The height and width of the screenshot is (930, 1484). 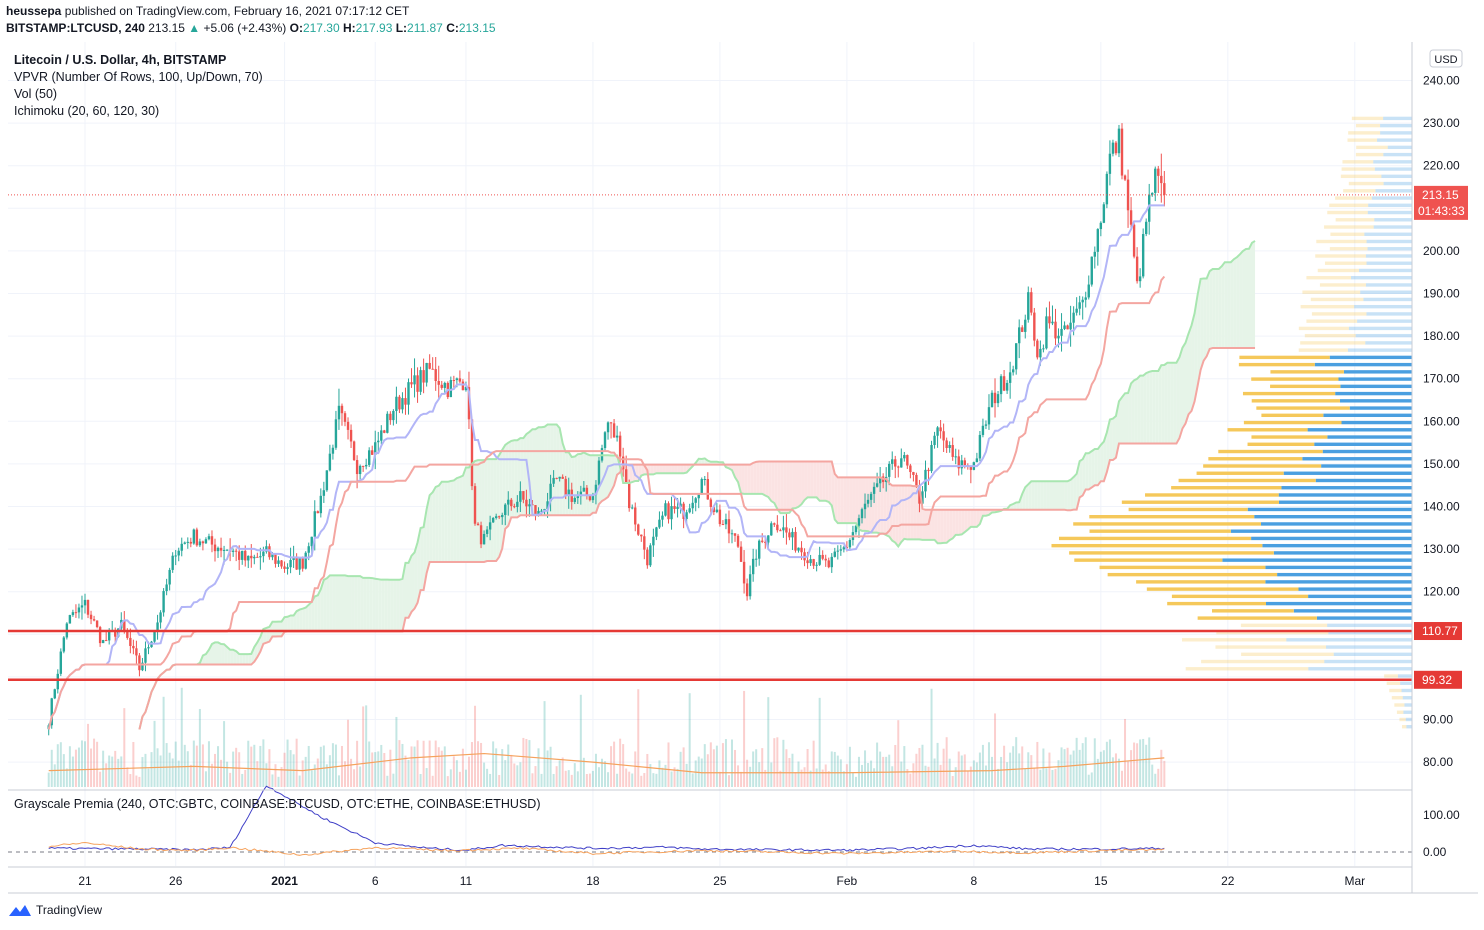 What do you see at coordinates (477, 28) in the screenshot?
I see `close-value: 213.15` at bounding box center [477, 28].